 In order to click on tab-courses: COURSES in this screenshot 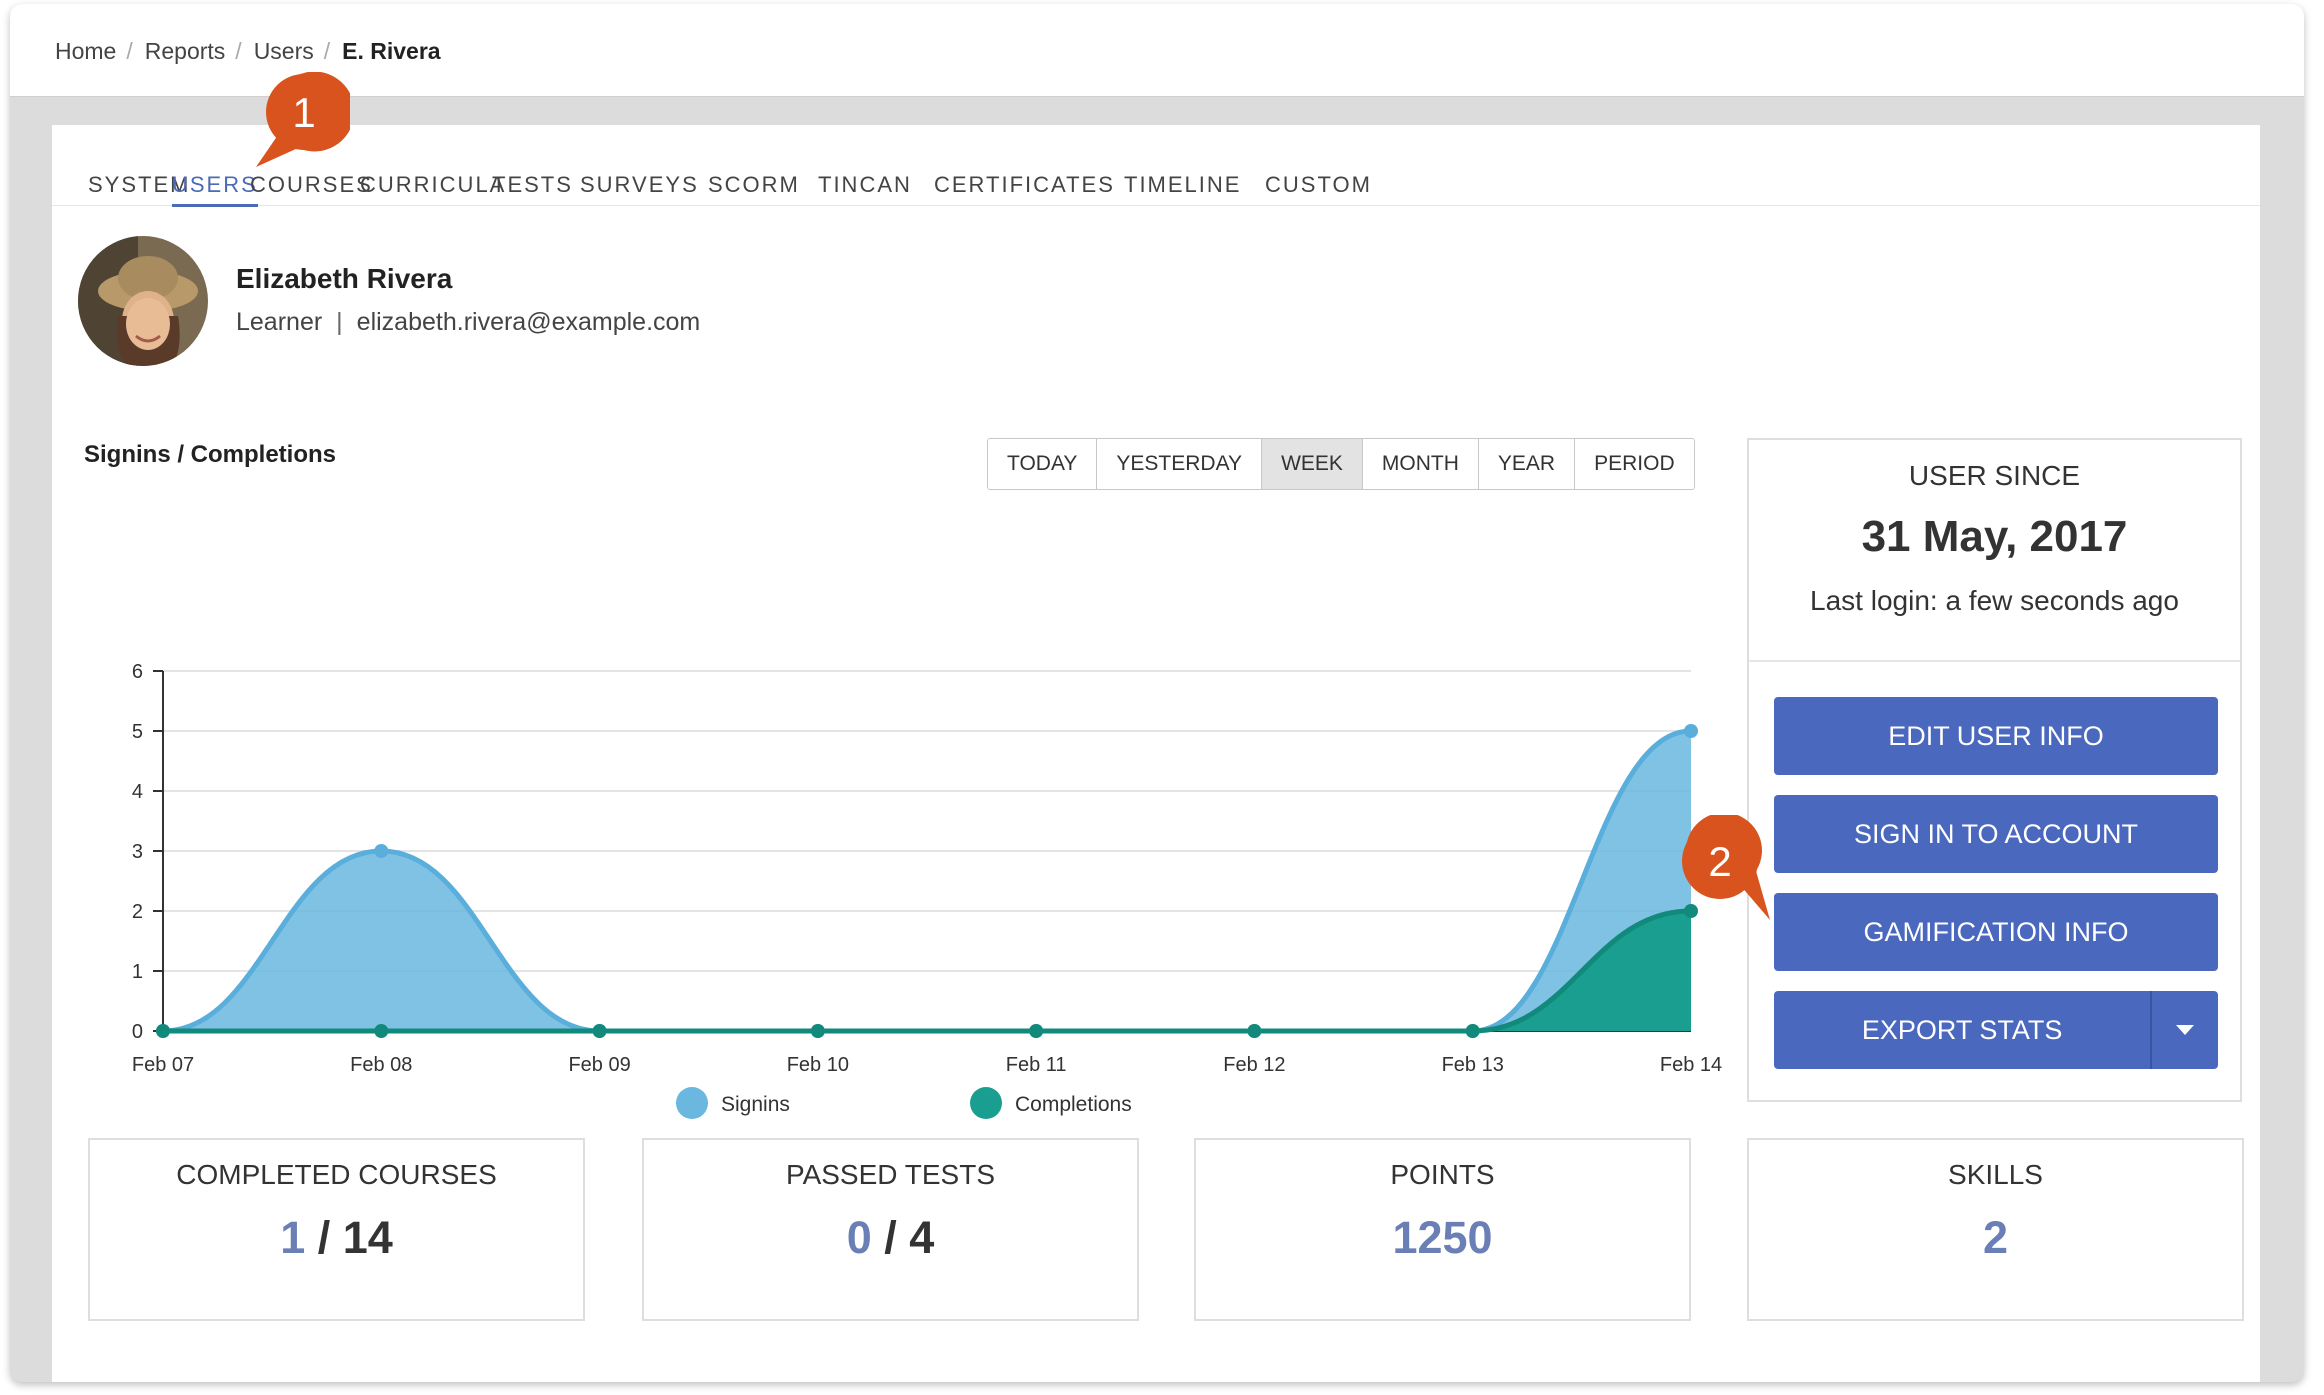, I will do `click(311, 184)`.